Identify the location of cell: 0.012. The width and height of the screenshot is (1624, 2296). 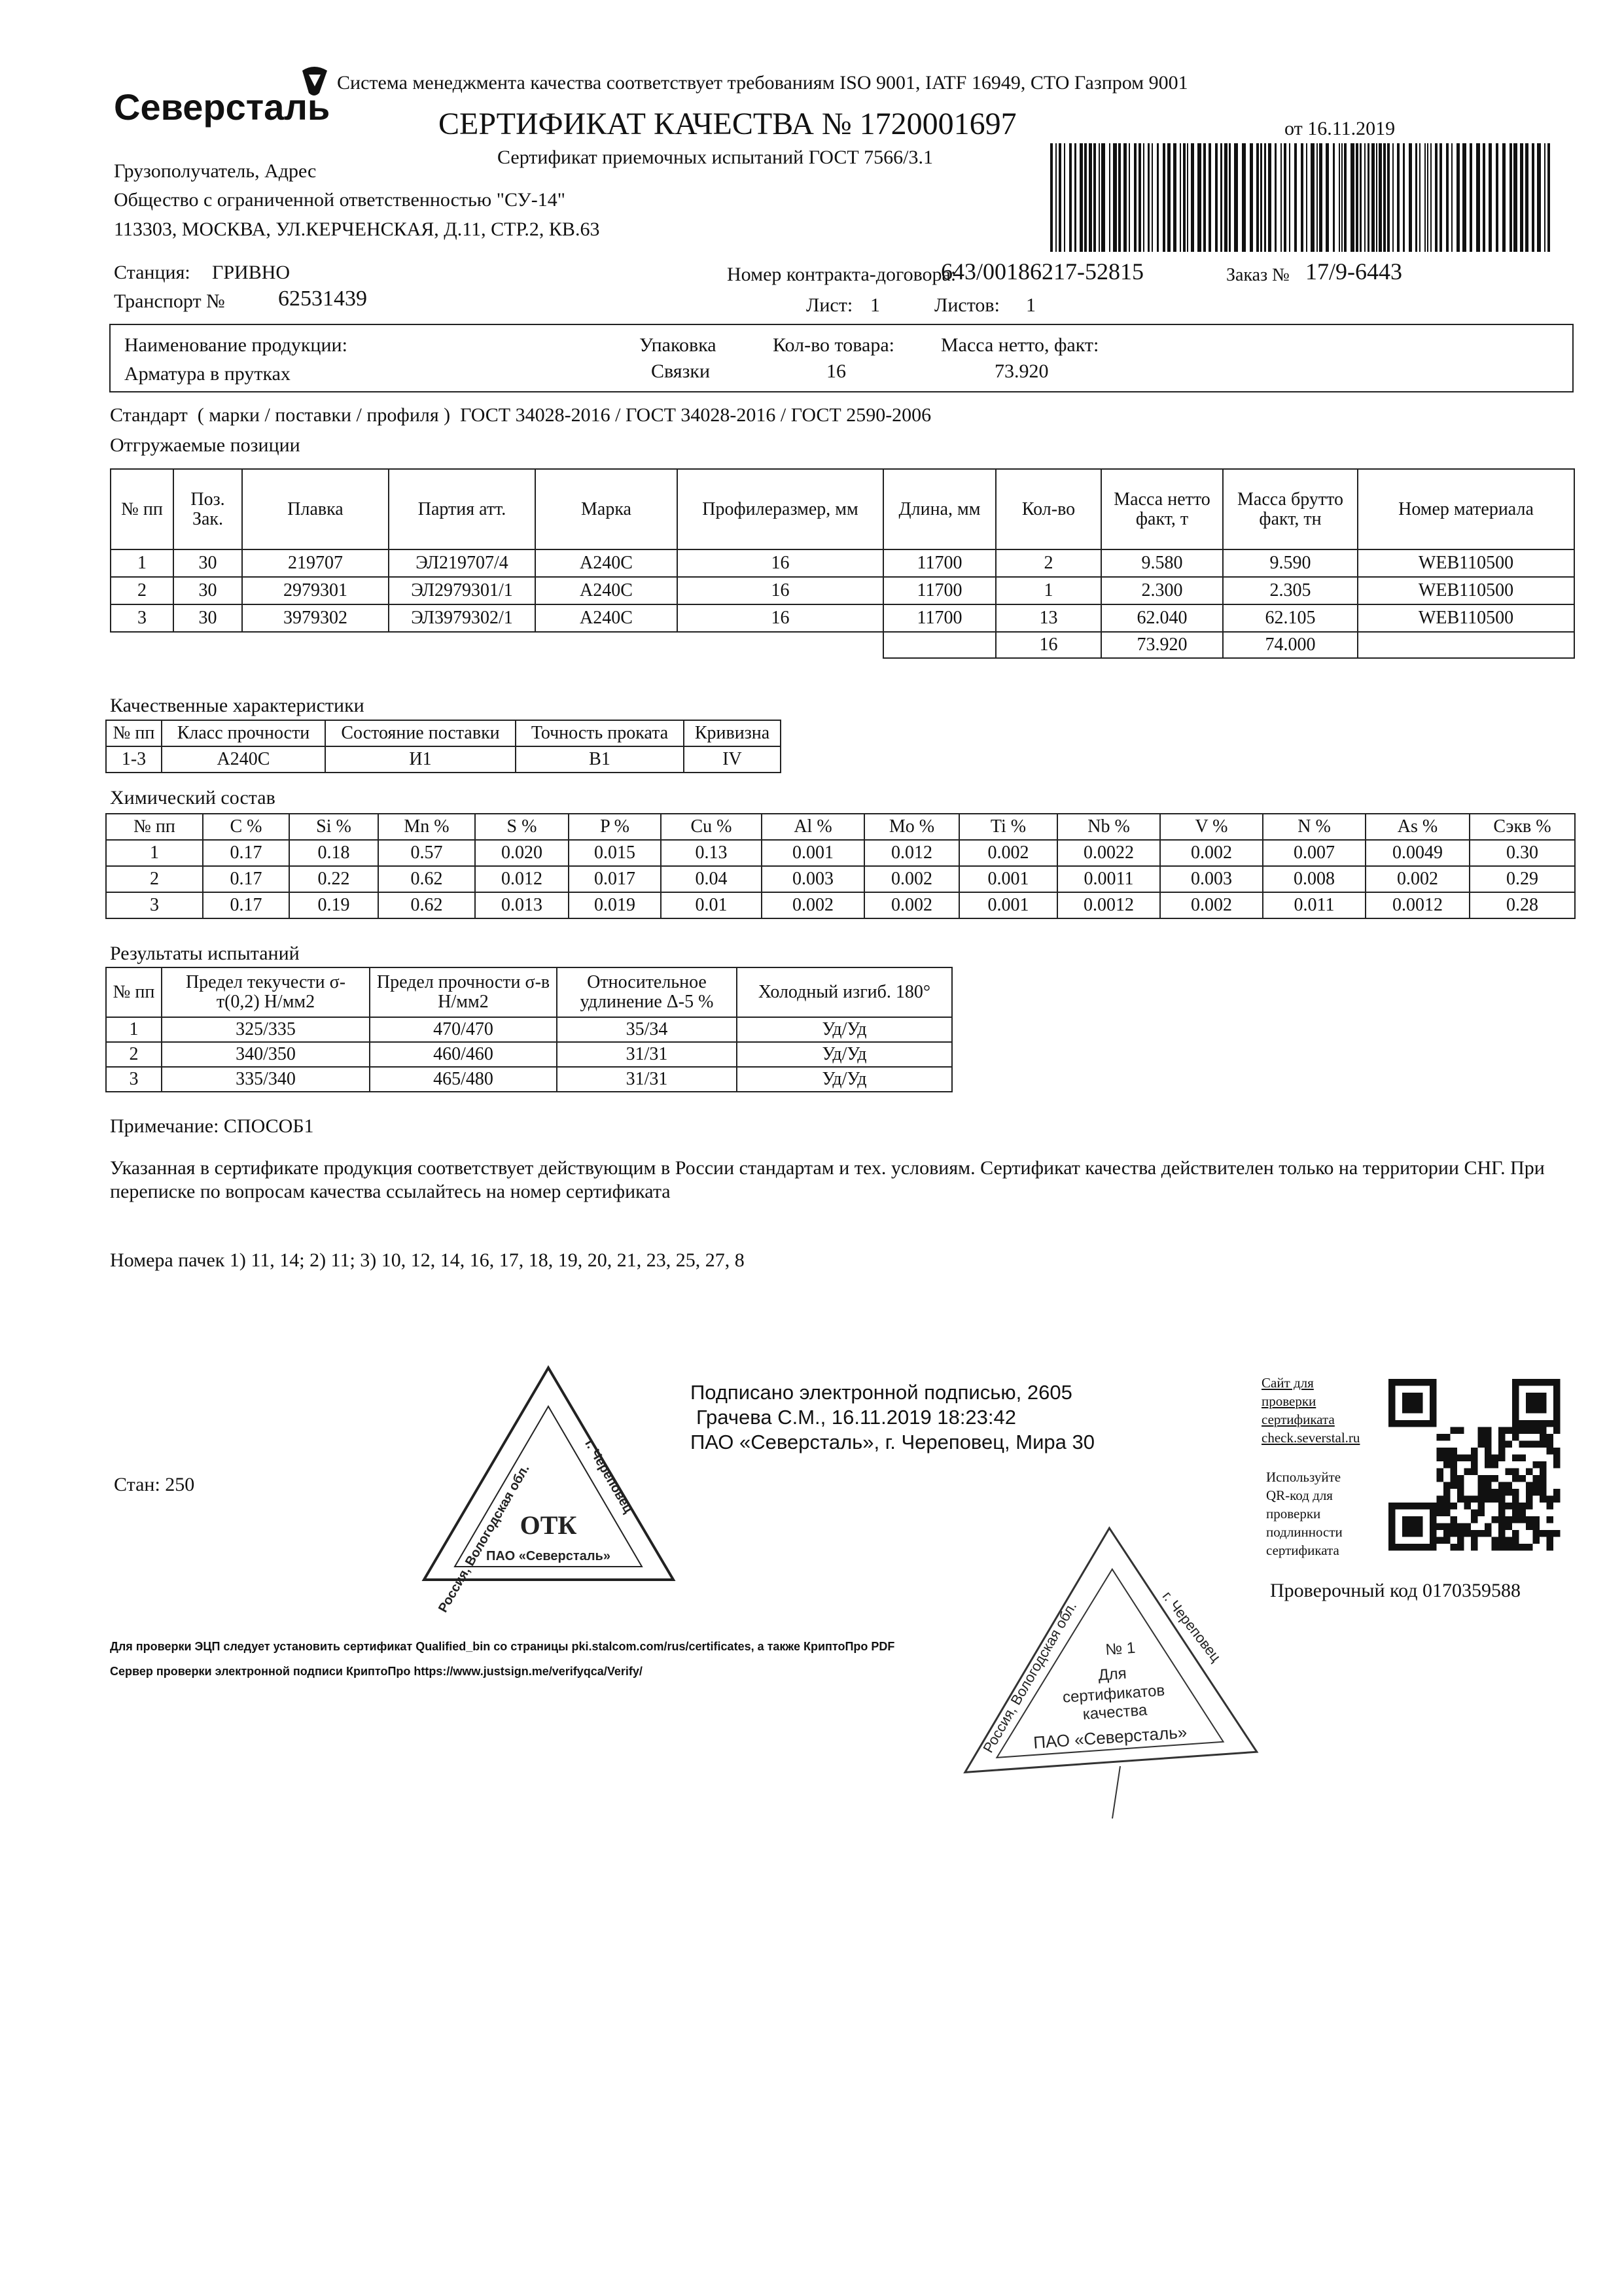
(521, 879).